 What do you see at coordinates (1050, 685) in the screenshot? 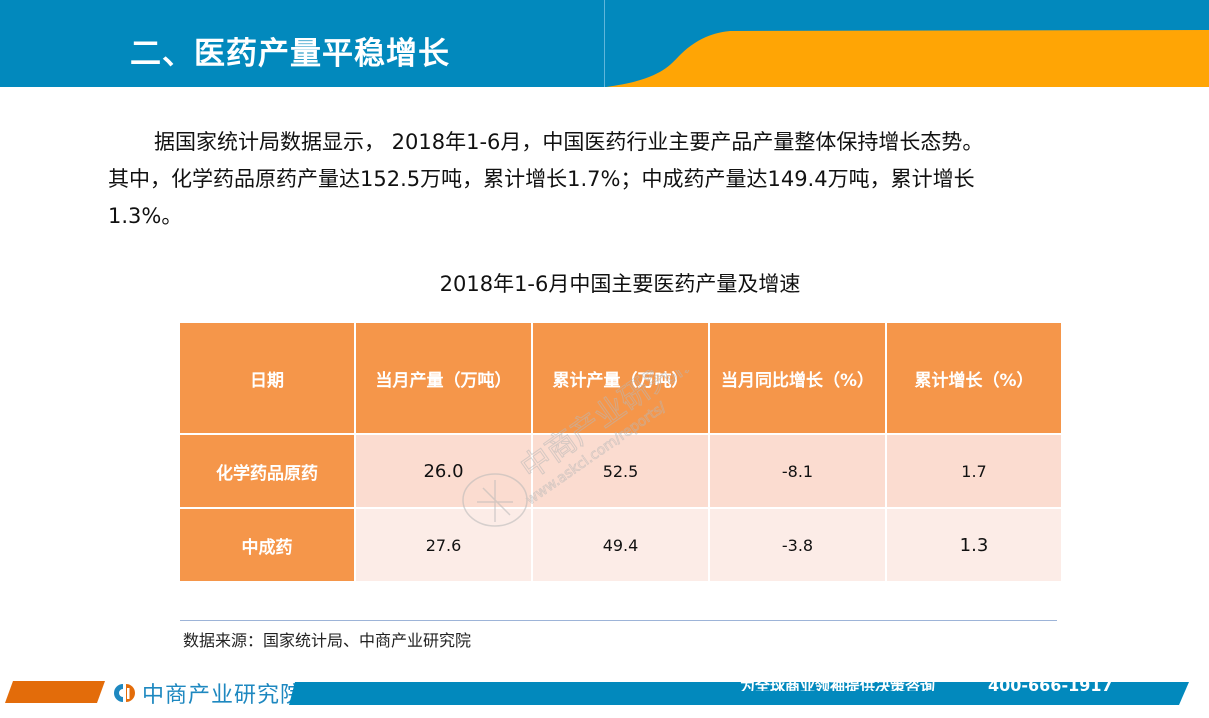
I see `footer-phone: 400-666-1917` at bounding box center [1050, 685].